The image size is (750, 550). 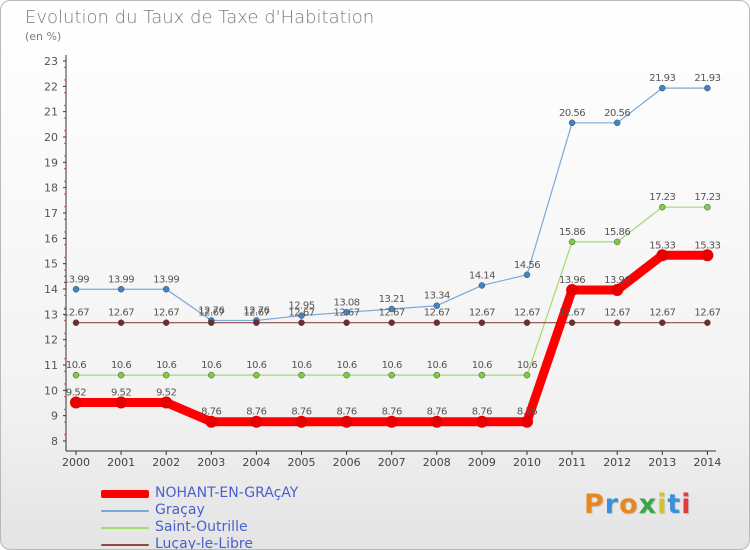 What do you see at coordinates (482, 275) in the screenshot?
I see `data-label: 14.14` at bounding box center [482, 275].